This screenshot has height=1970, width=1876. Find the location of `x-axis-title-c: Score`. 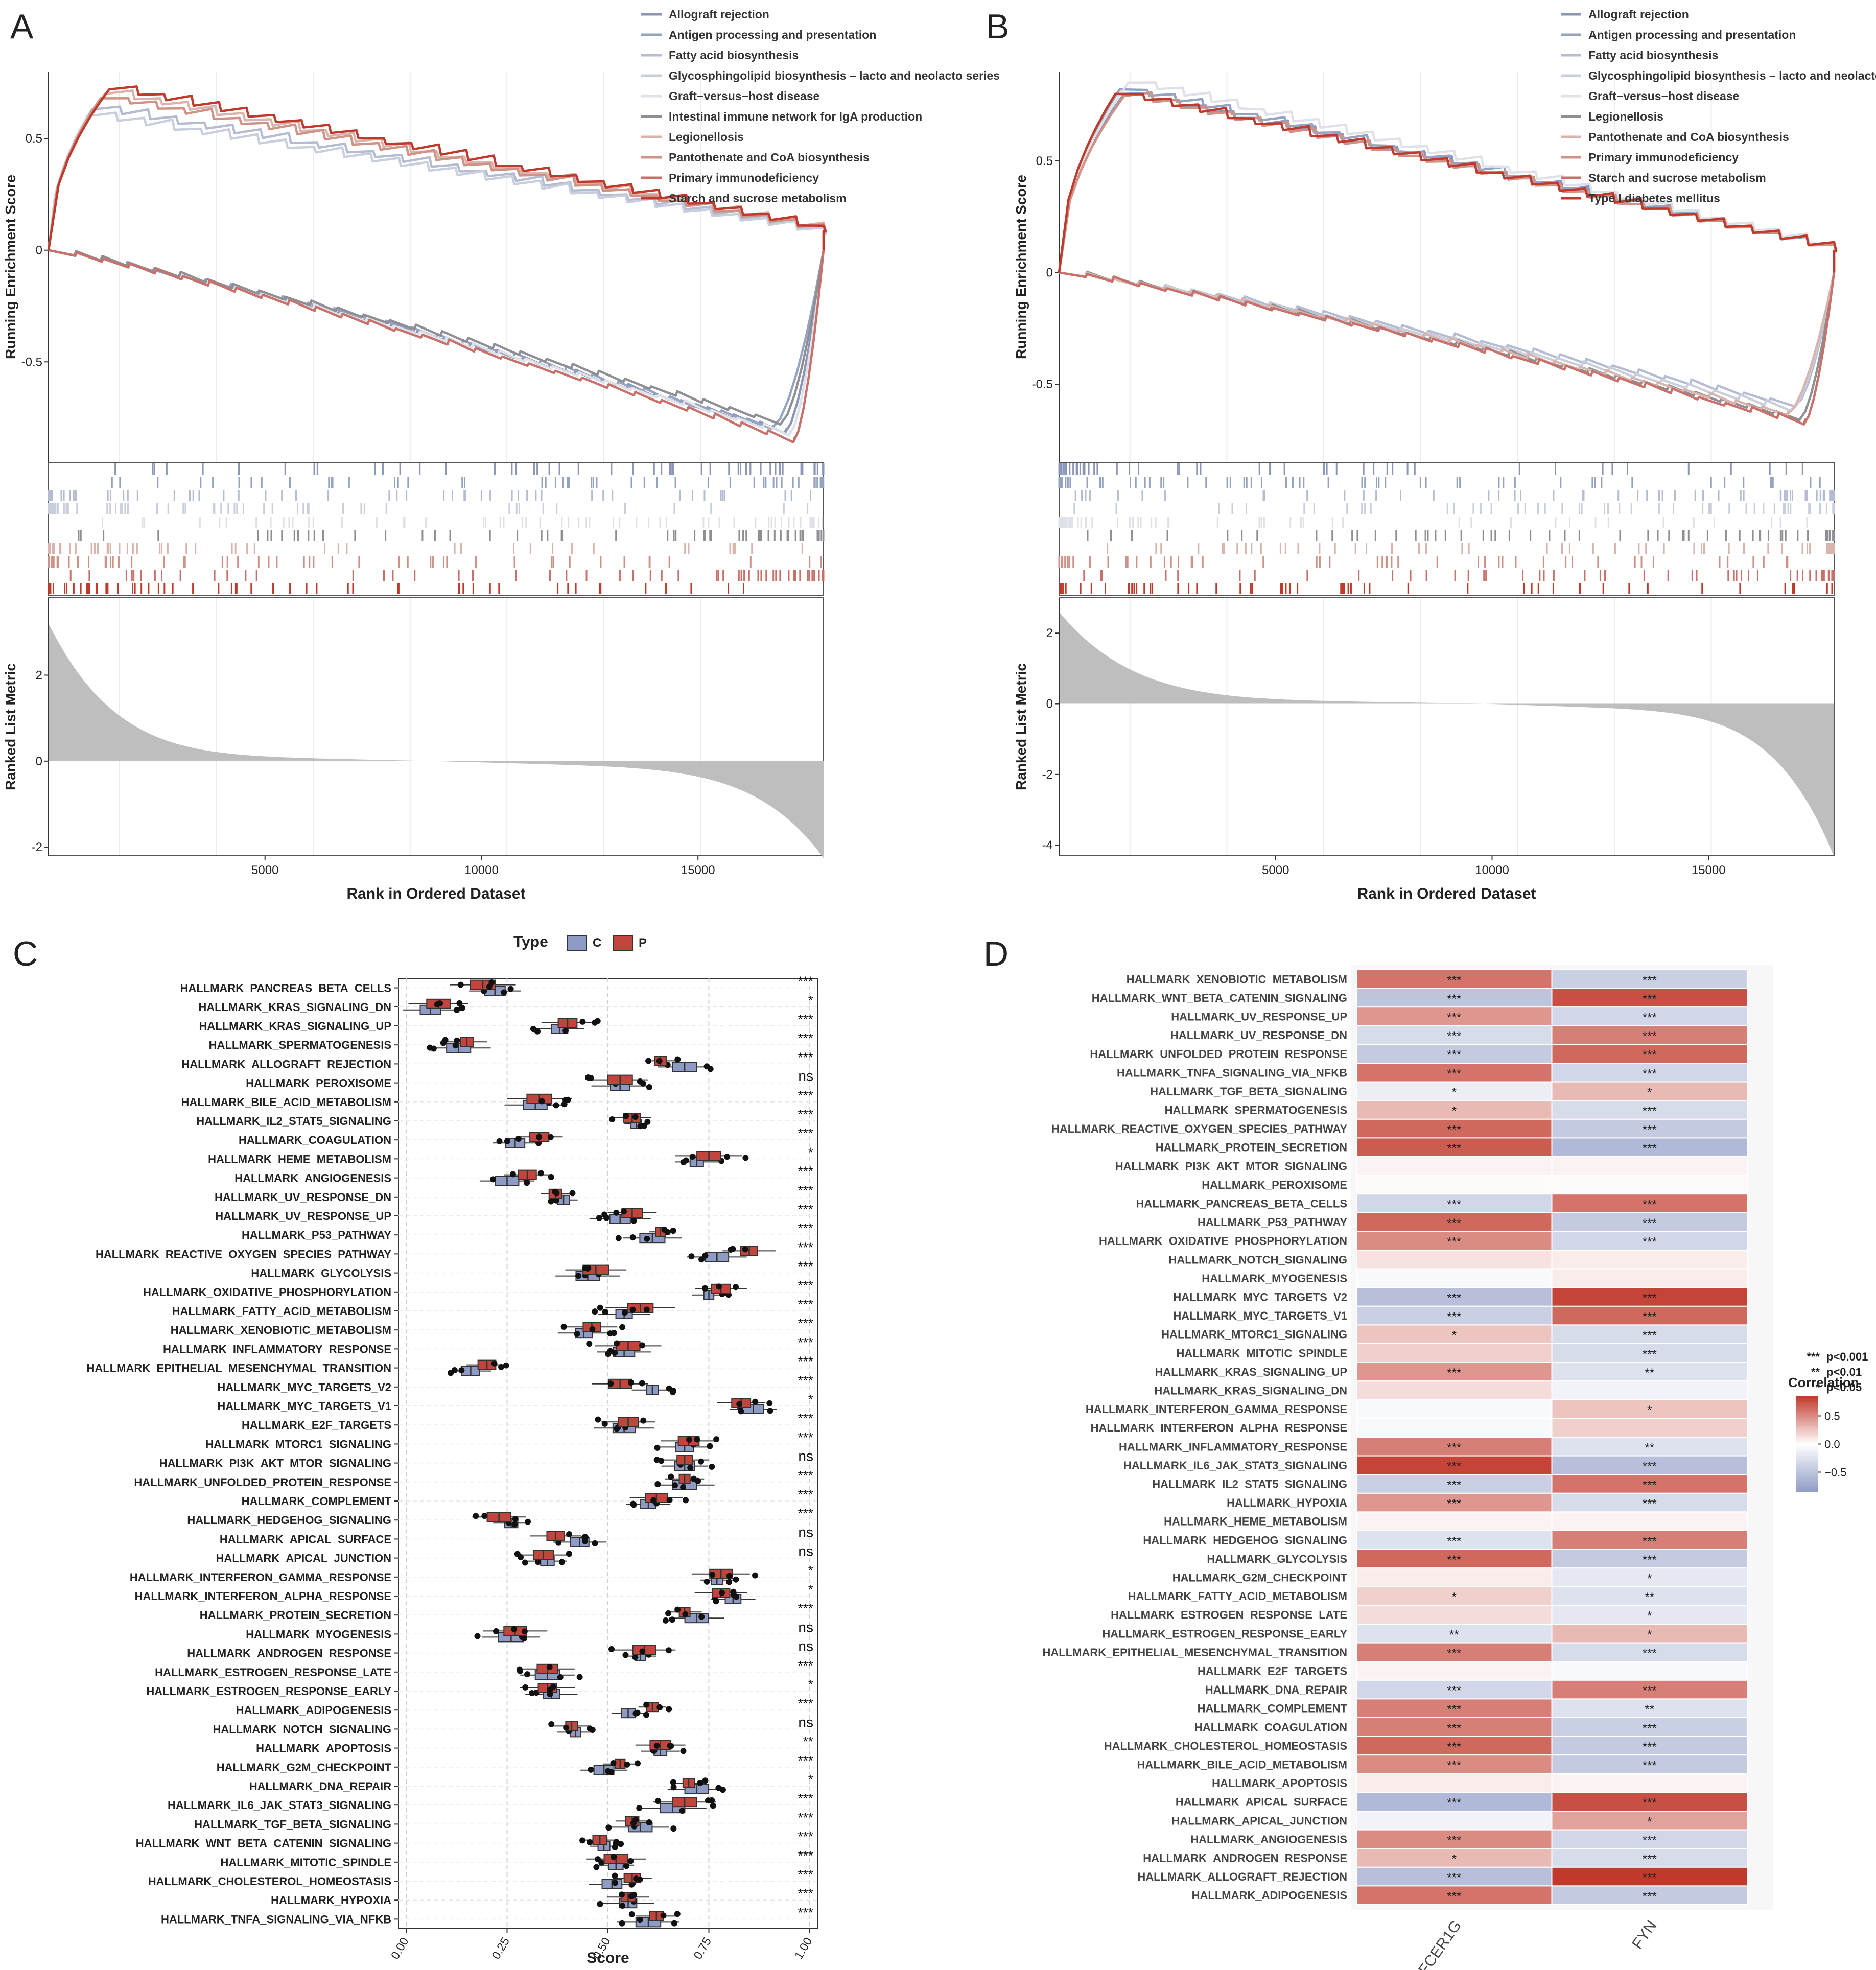

x-axis-title-c: Score is located at coordinates (608, 1958).